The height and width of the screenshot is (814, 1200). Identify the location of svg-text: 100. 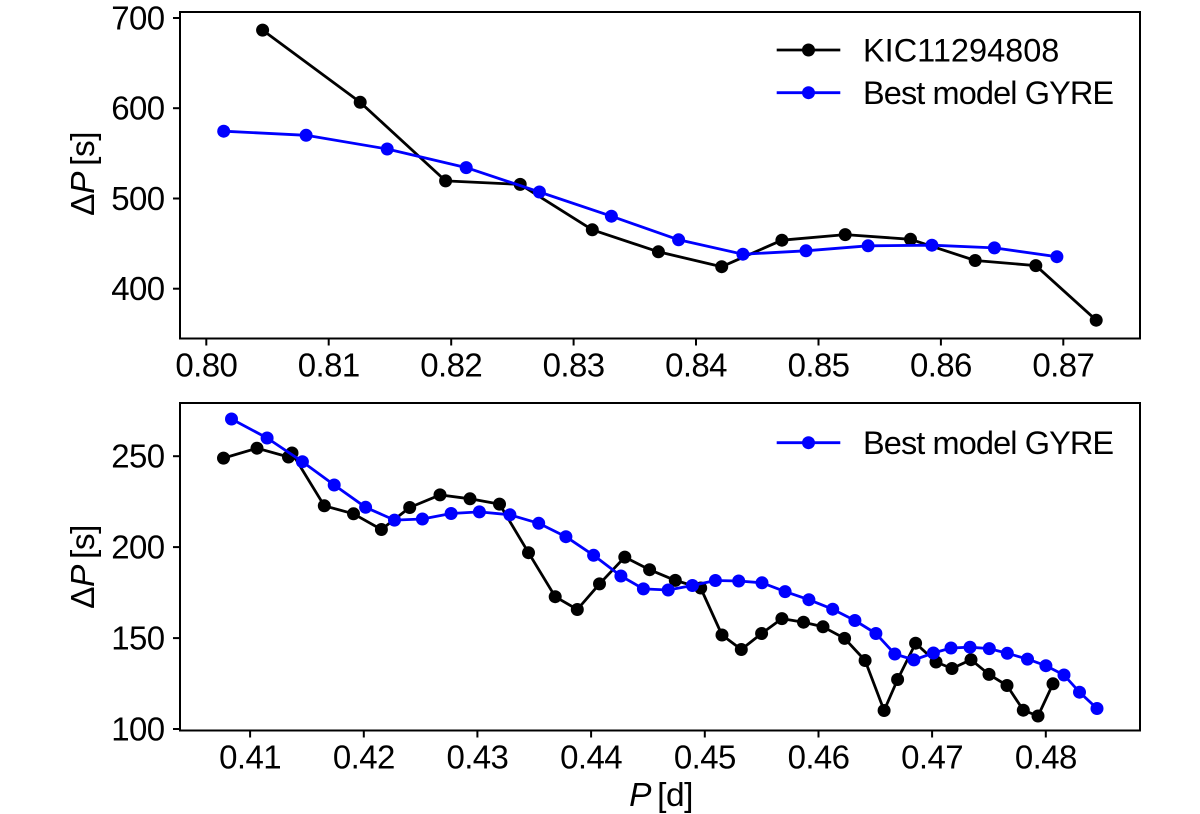
(138, 729).